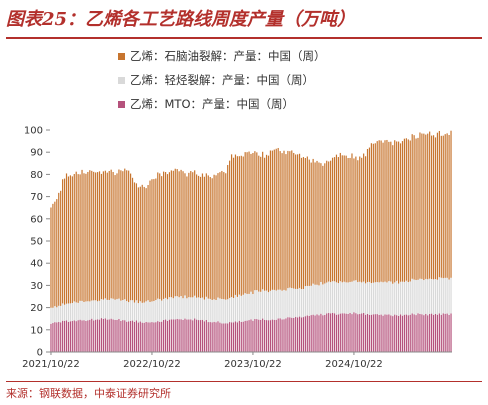 The height and width of the screenshot is (405, 488). Describe the element at coordinates (212, 104) in the screenshot. I see `legend-label-mto: 乙烯：MTO：产量：中国（周）` at that location.